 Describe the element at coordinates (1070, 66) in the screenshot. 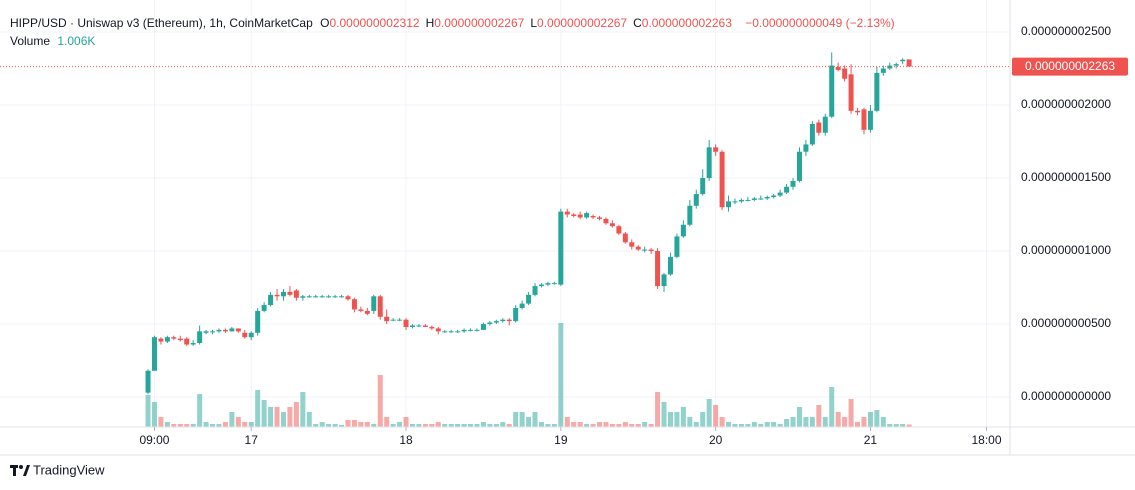

I see `last-price-label: 0.000000002263` at that location.